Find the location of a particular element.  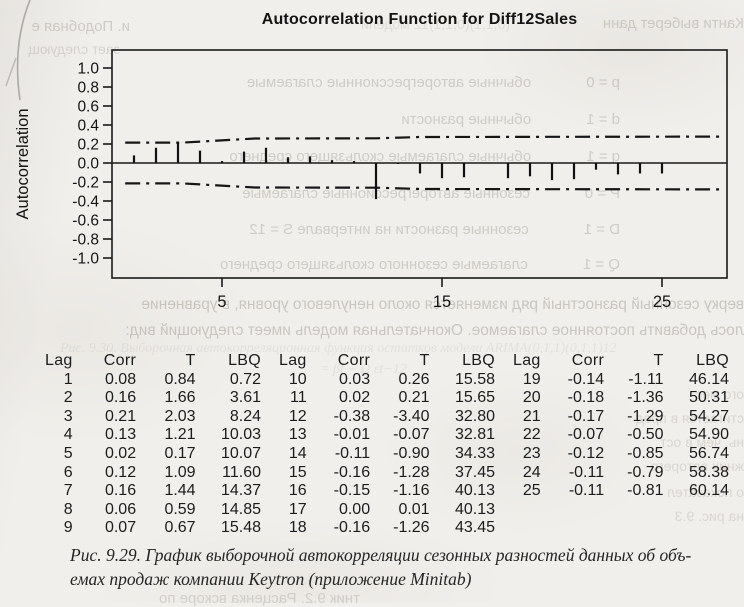

table-row: 9 0.07 0.67 15.48 is located at coordinates (147, 528).